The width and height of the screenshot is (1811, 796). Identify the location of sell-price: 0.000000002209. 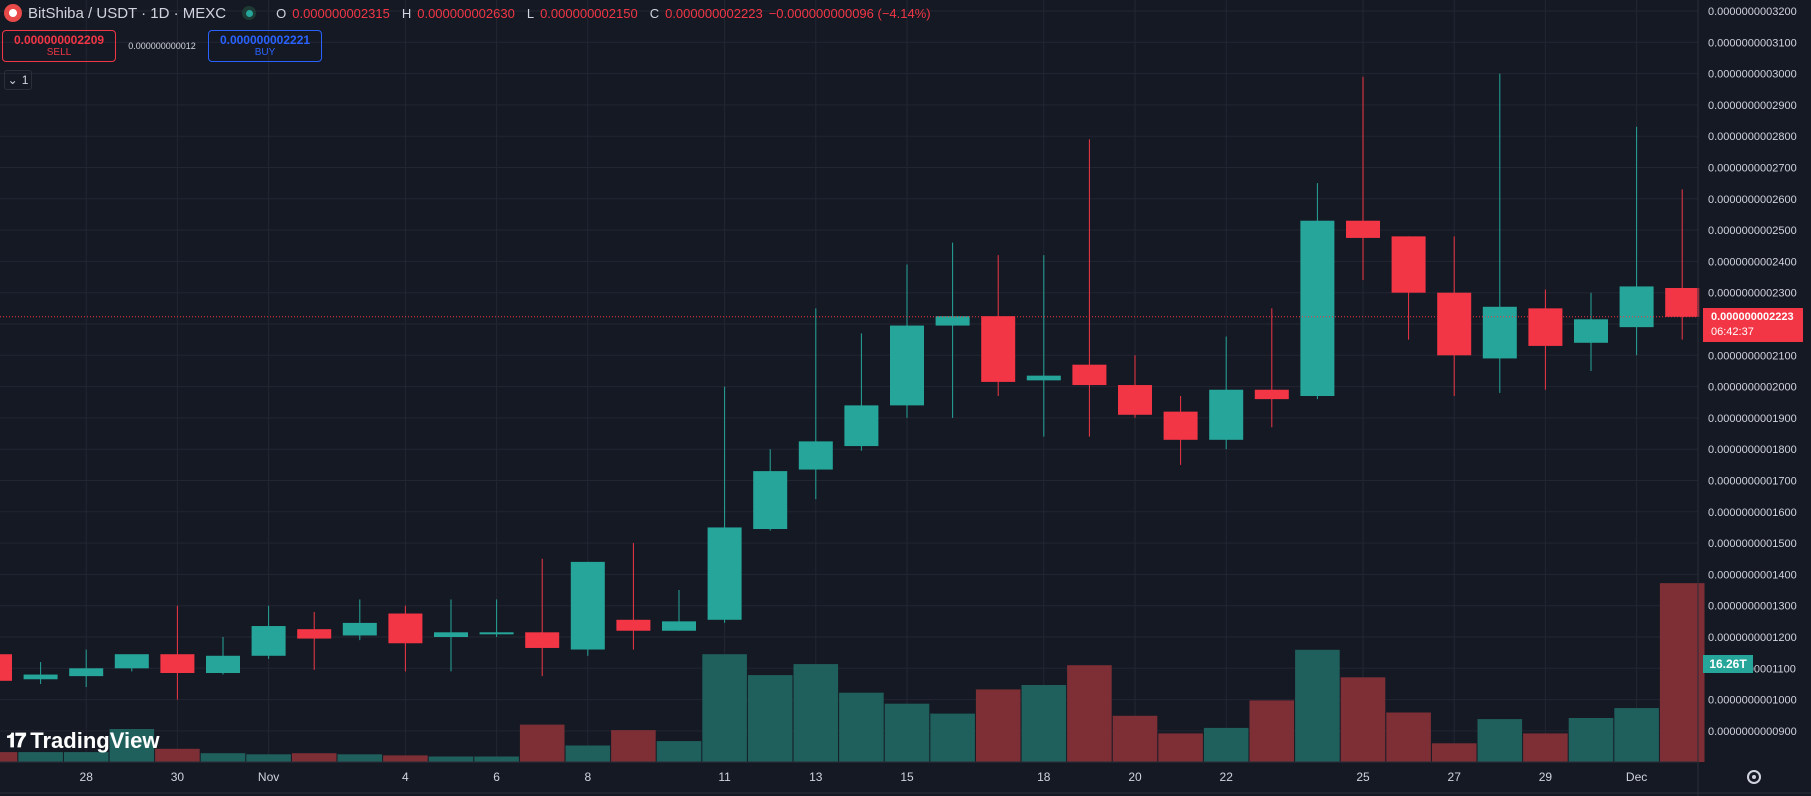
(59, 40).